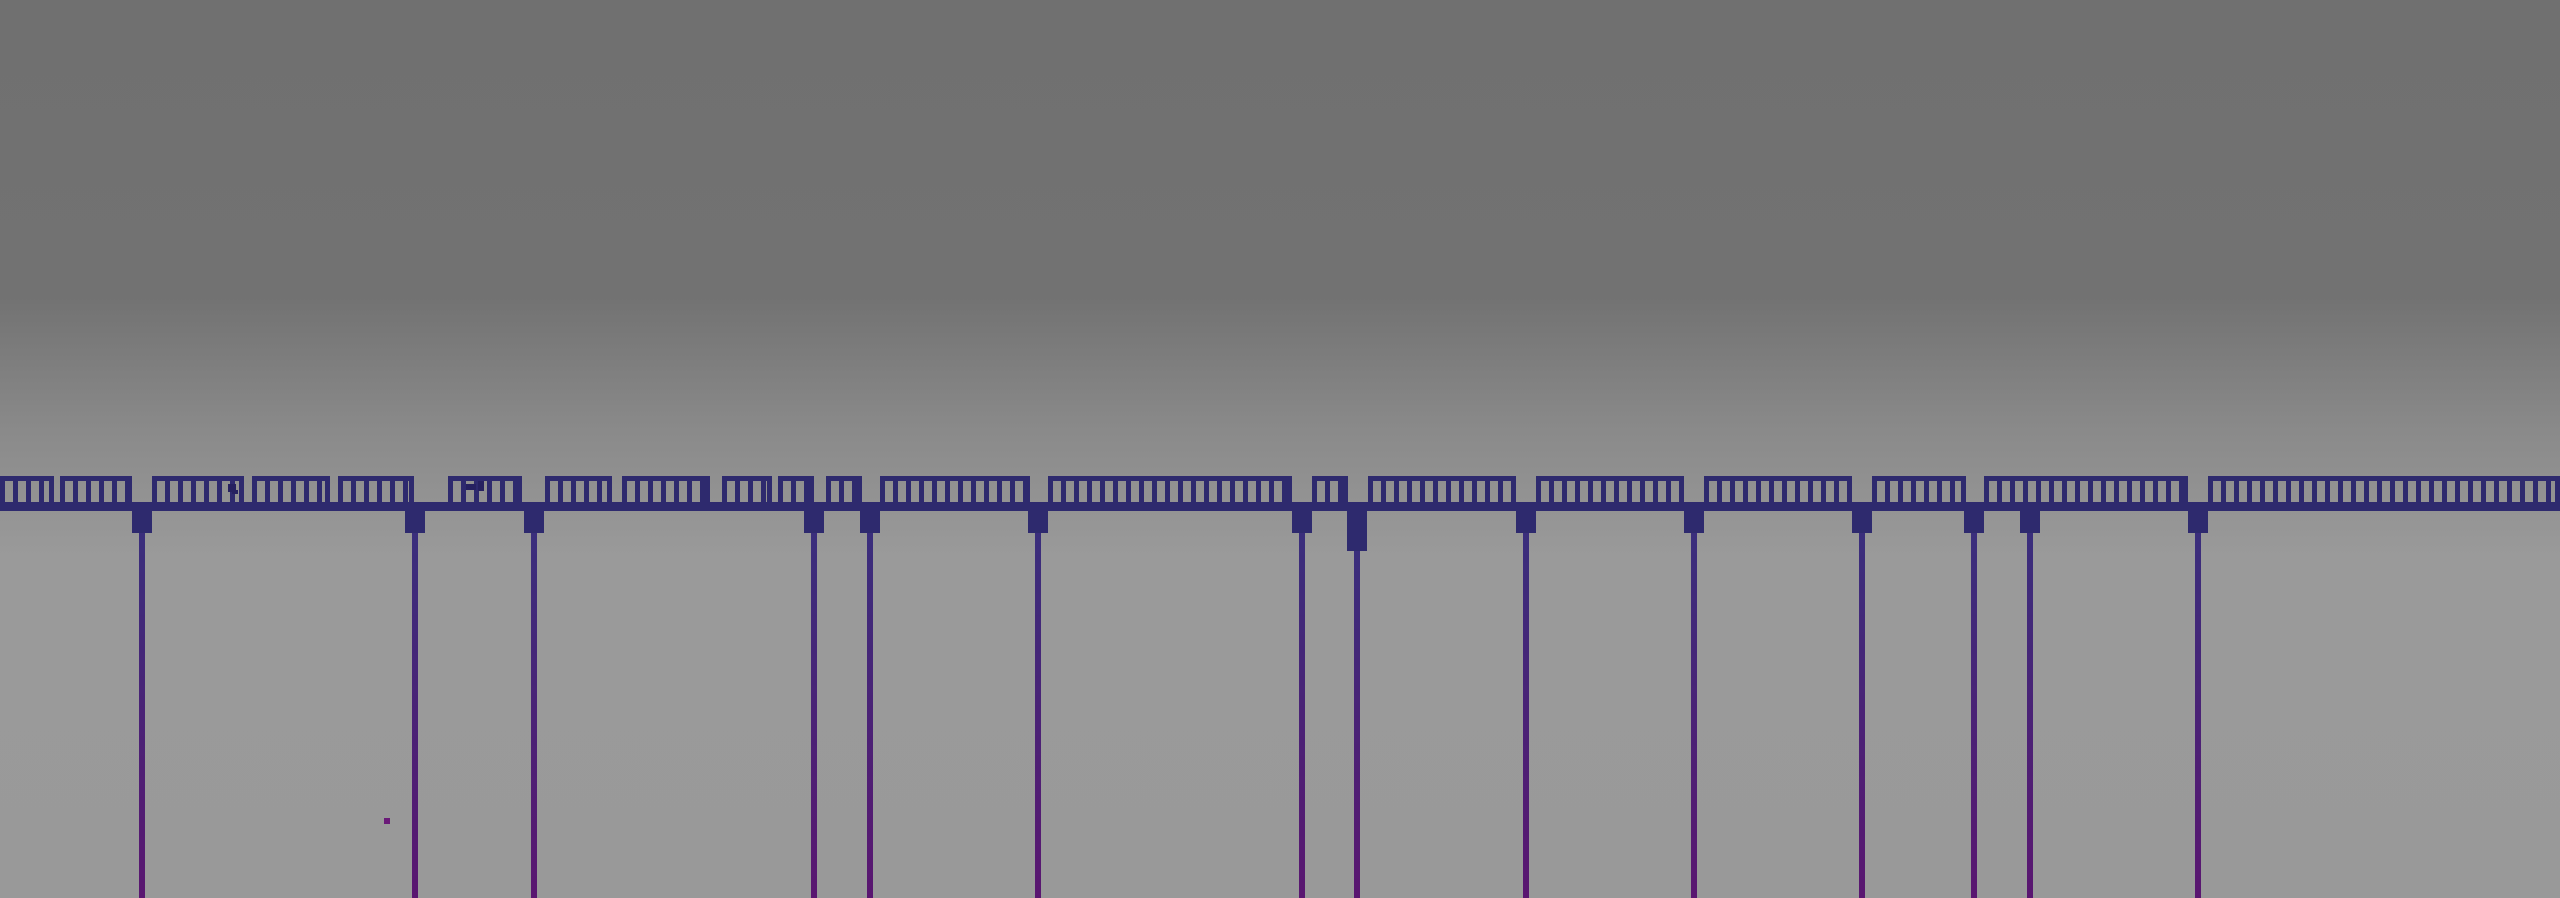 Image resolution: width=2560 pixels, height=898 pixels. I want to click on bridge-deck, so click(1280, 493).